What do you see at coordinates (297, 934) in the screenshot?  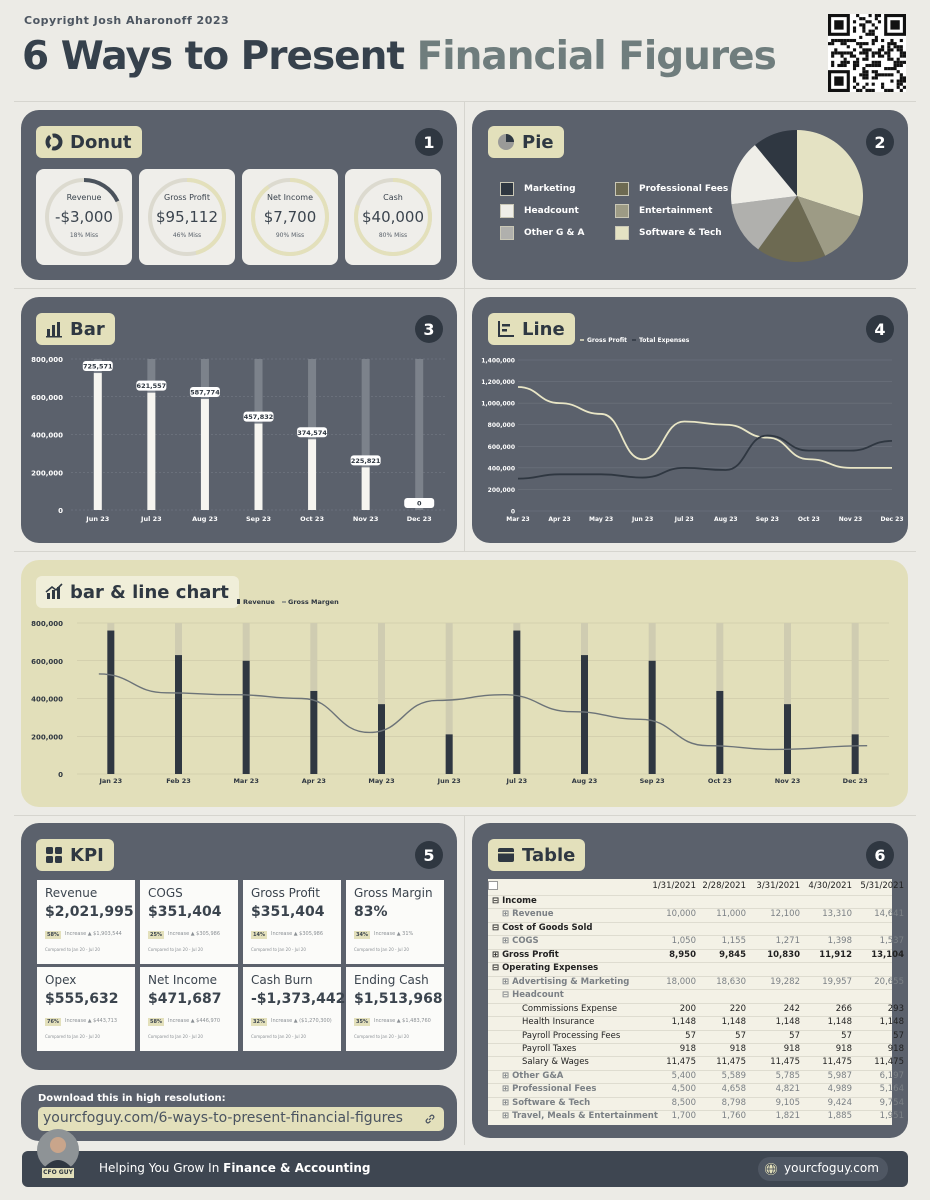 I see `kpi-increase: Increase ▲ $305,986` at bounding box center [297, 934].